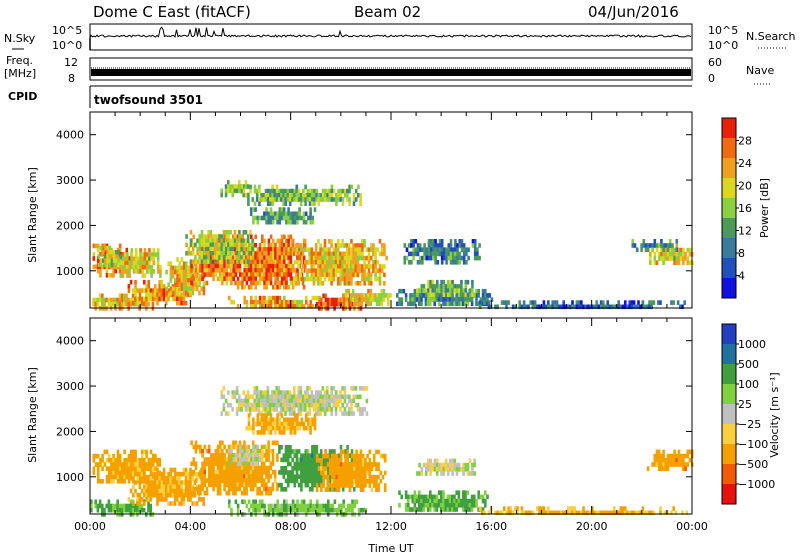 The width and height of the screenshot is (800, 554). What do you see at coordinates (756, 484) in the screenshot?
I see `colorbar-tick-label: −1000` at bounding box center [756, 484].